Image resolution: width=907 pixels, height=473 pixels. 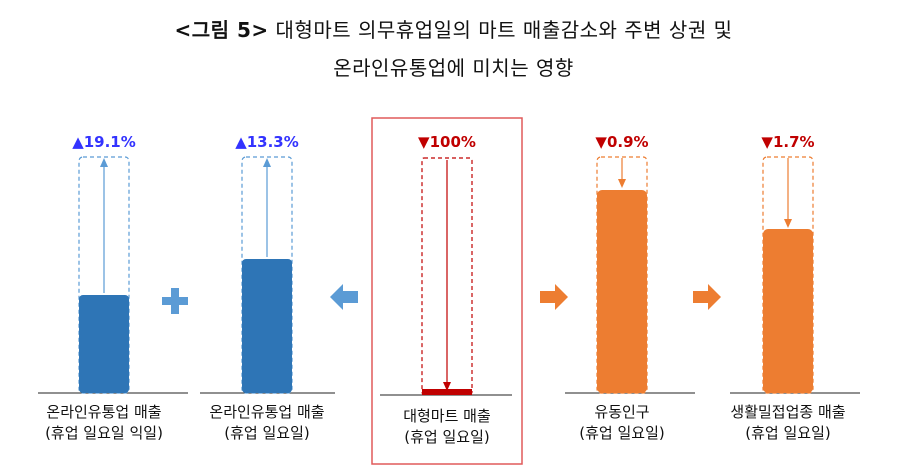 I want to click on arrow-left-icon, so click(x=344, y=297).